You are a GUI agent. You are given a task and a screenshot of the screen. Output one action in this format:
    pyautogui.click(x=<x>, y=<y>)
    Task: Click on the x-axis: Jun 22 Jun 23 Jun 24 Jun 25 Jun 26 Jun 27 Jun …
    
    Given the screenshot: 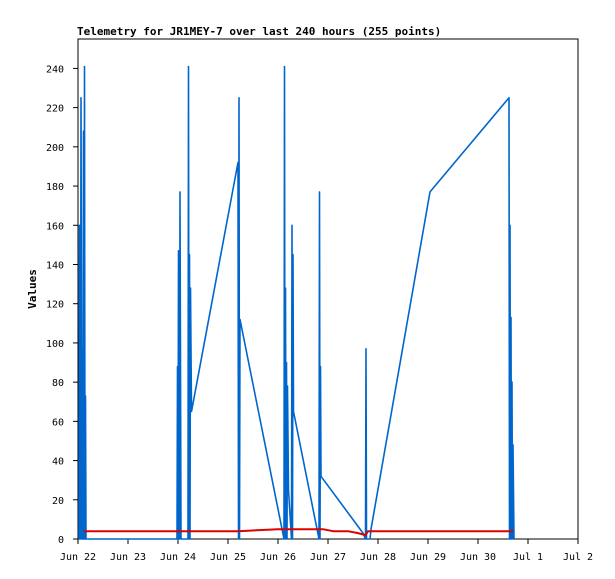 What is the action you would take?
    pyautogui.click(x=326, y=551)
    